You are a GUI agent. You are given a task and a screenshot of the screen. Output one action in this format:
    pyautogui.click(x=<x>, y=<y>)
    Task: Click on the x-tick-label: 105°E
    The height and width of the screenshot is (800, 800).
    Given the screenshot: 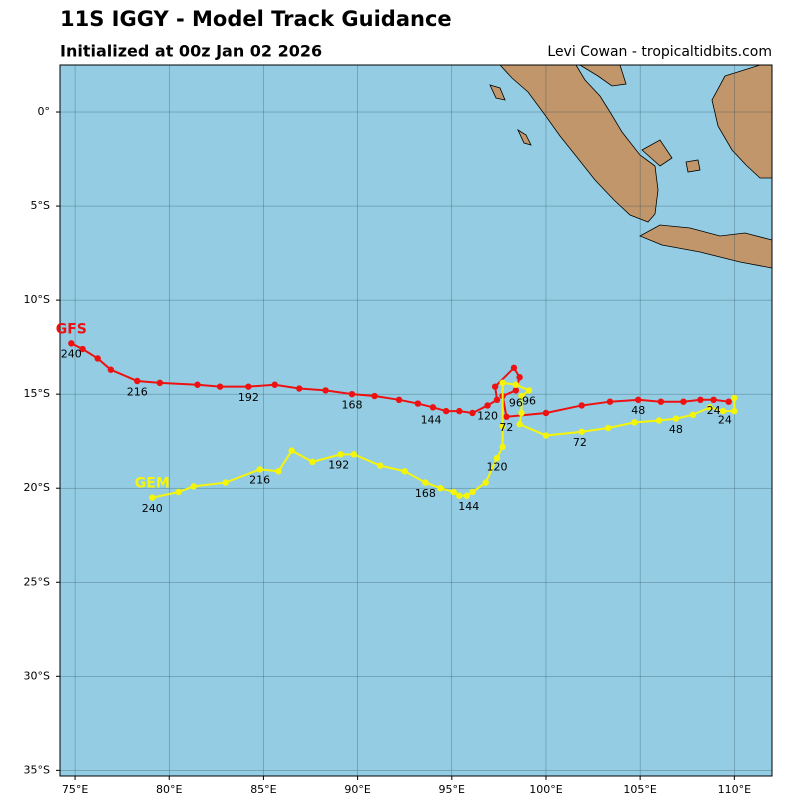 What is the action you would take?
    pyautogui.click(x=639, y=789)
    